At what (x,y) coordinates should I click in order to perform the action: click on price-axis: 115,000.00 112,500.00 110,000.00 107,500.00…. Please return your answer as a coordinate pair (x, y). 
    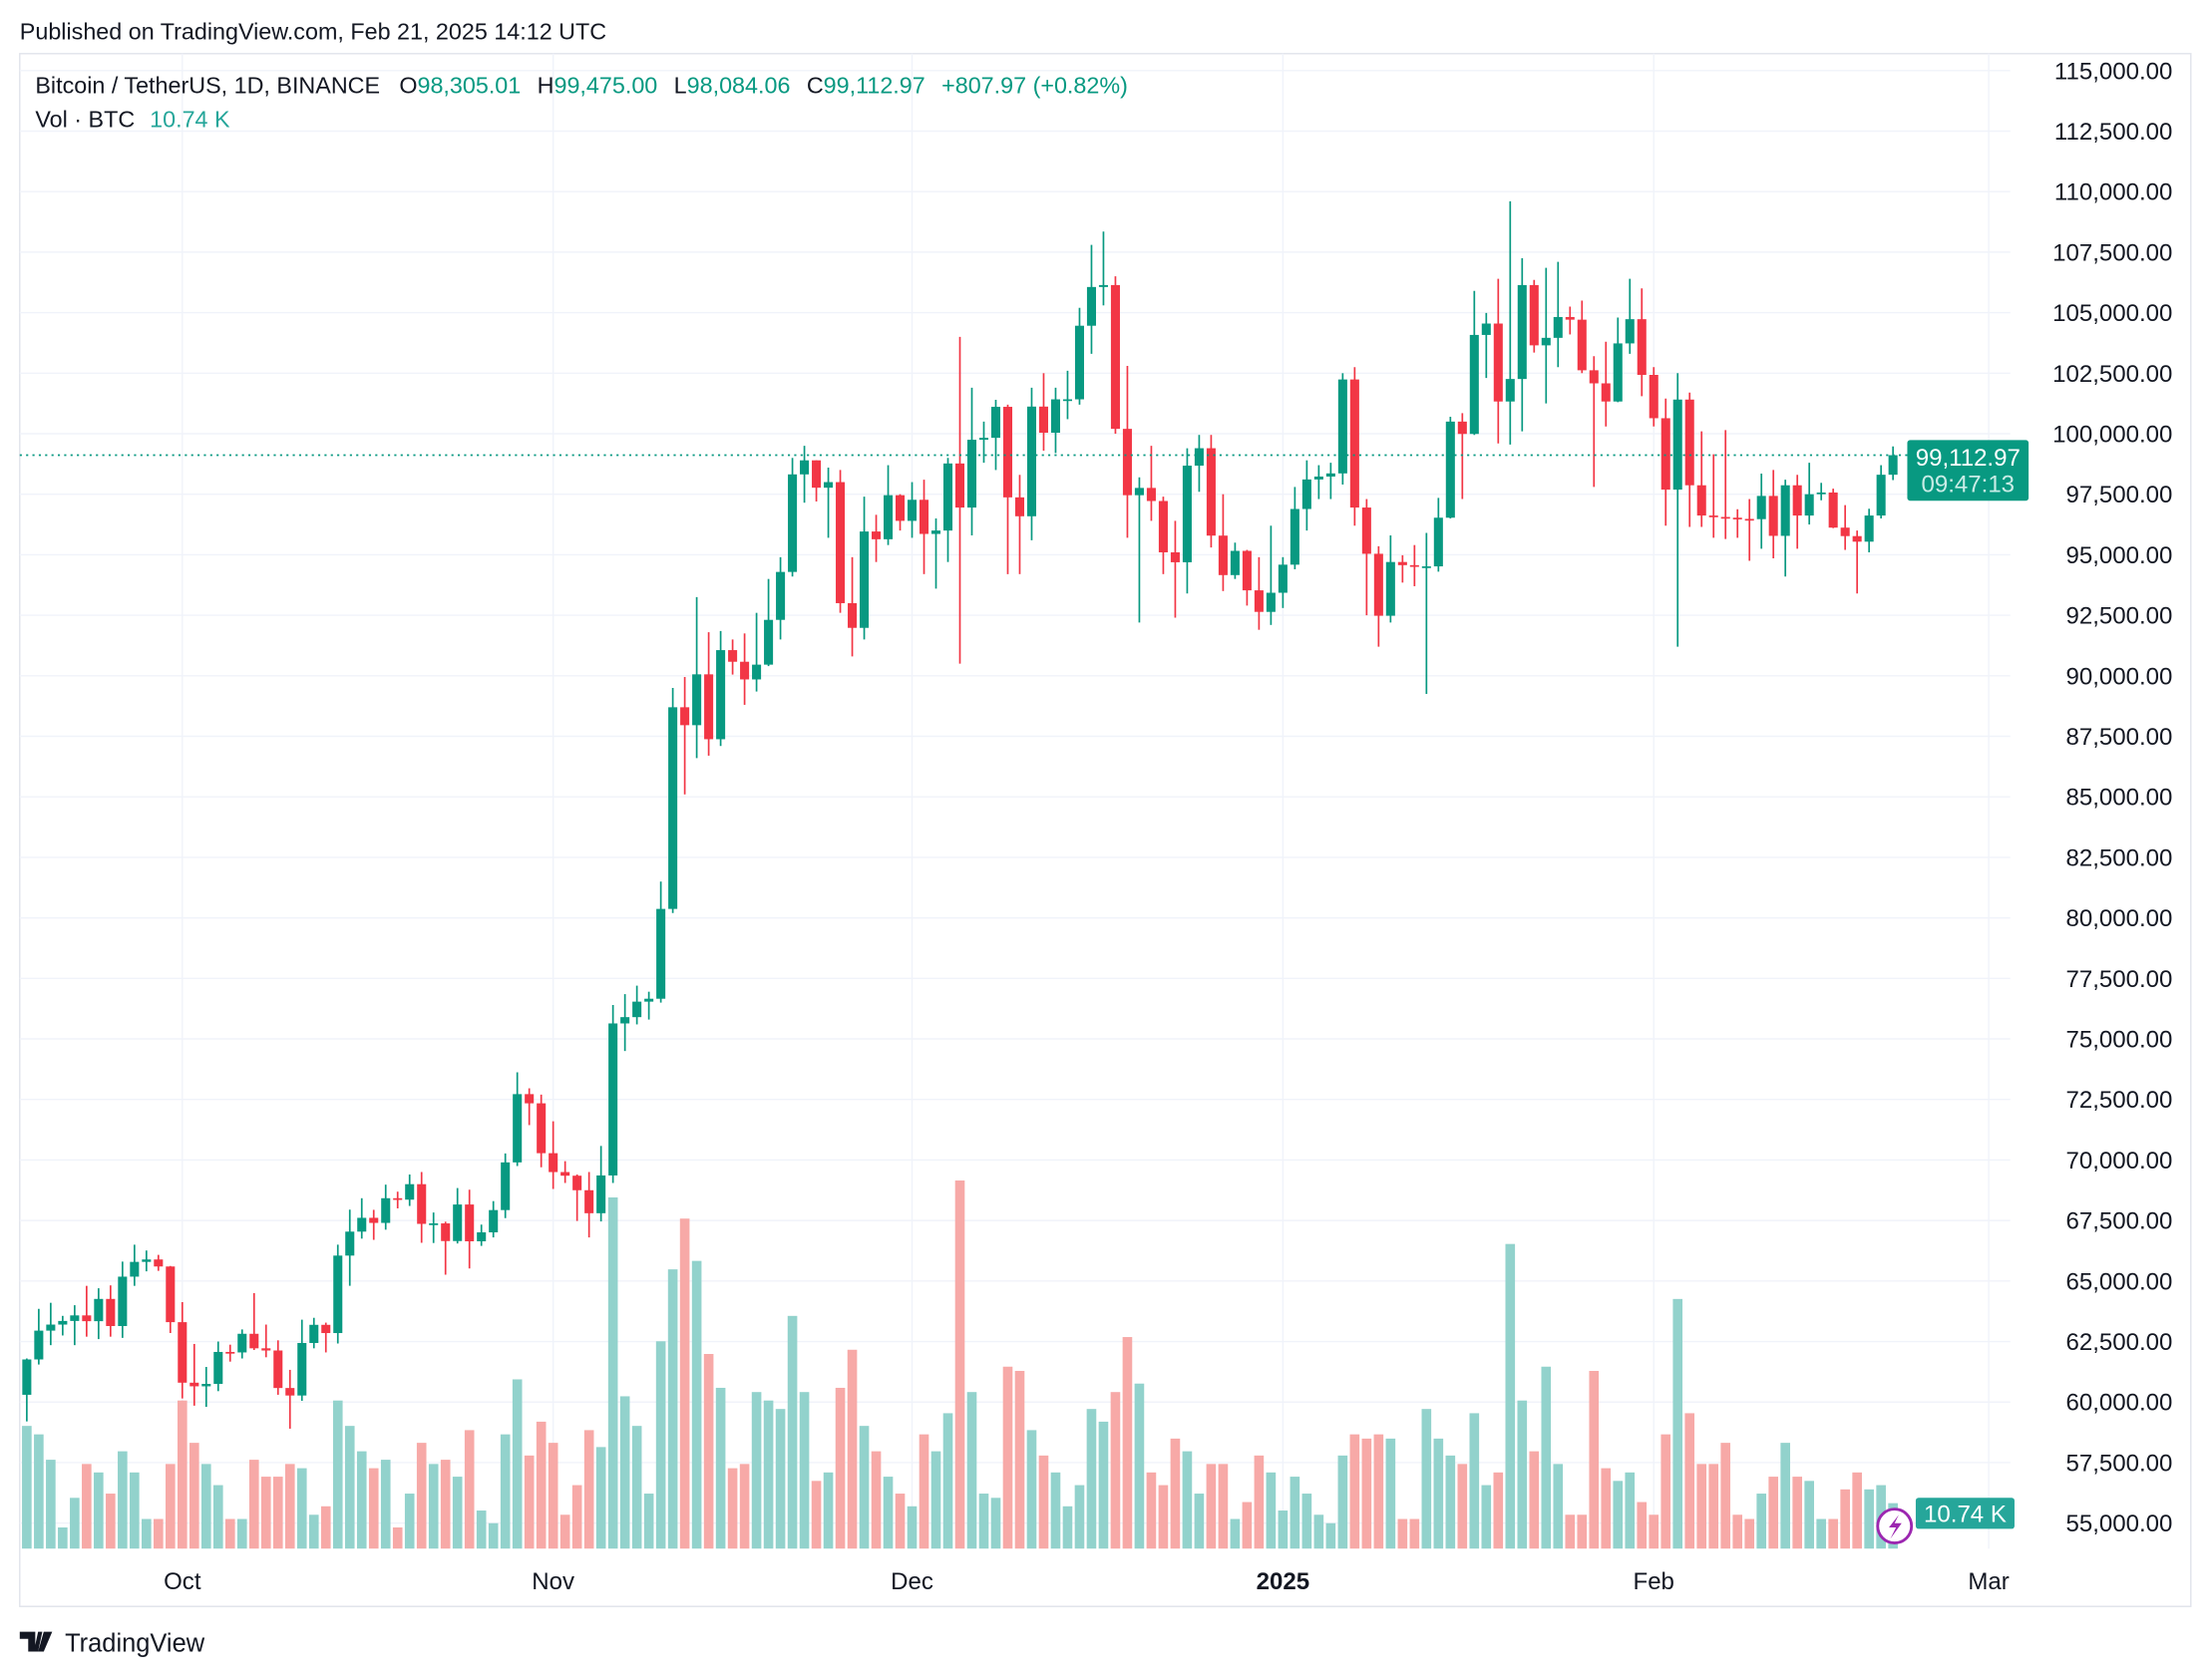
    Looking at the image, I should click on (2112, 797).